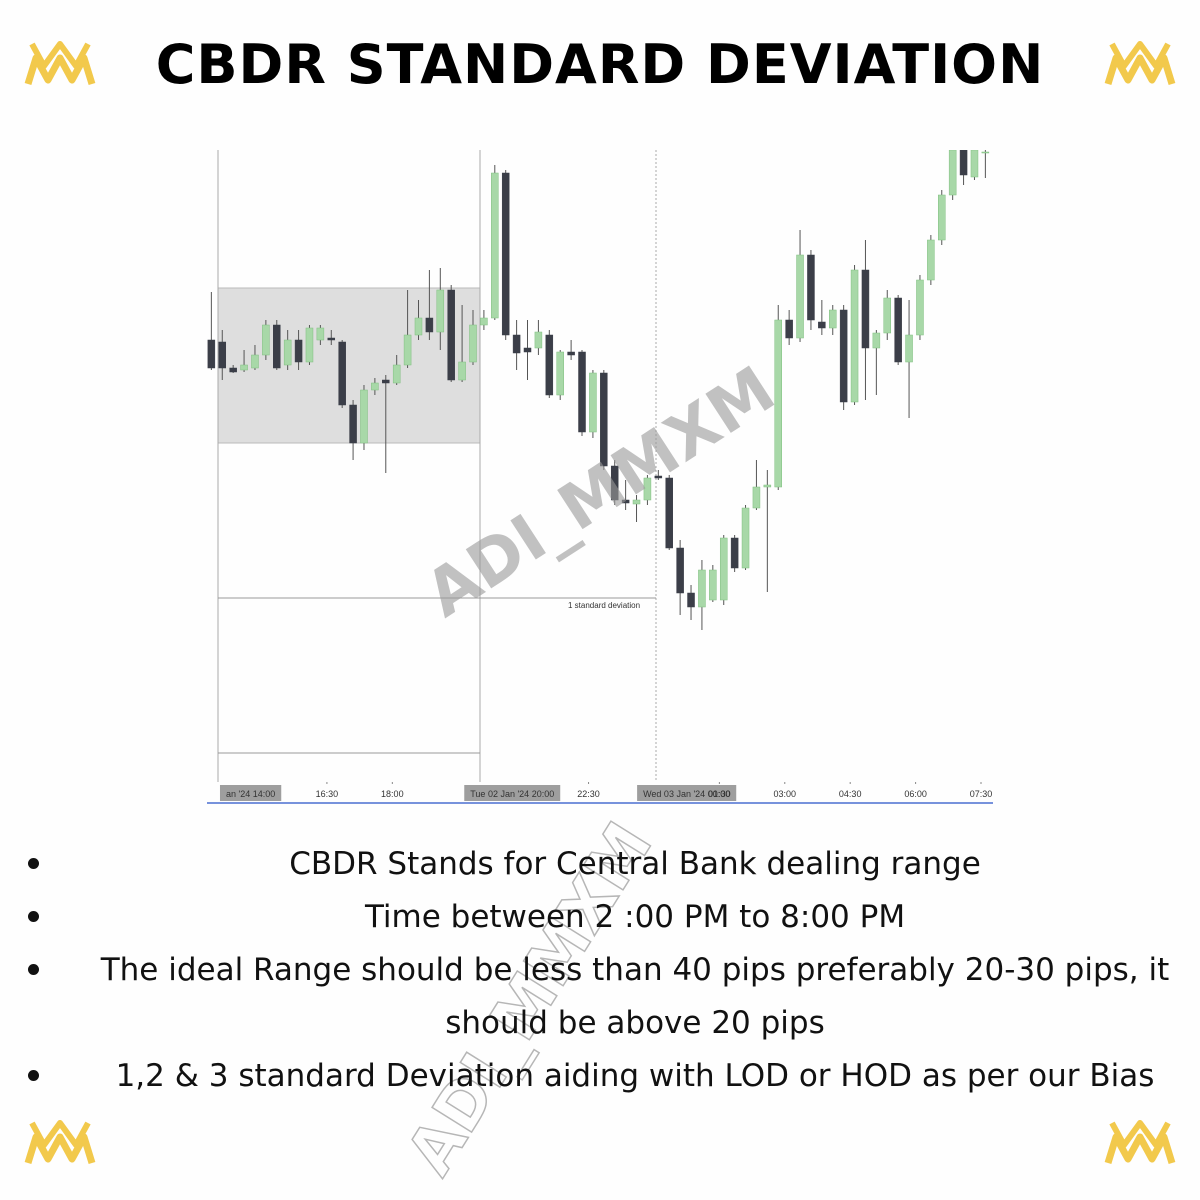  Describe the element at coordinates (588, 794) in the screenshot. I see `x-tick-label: 22:30` at that location.